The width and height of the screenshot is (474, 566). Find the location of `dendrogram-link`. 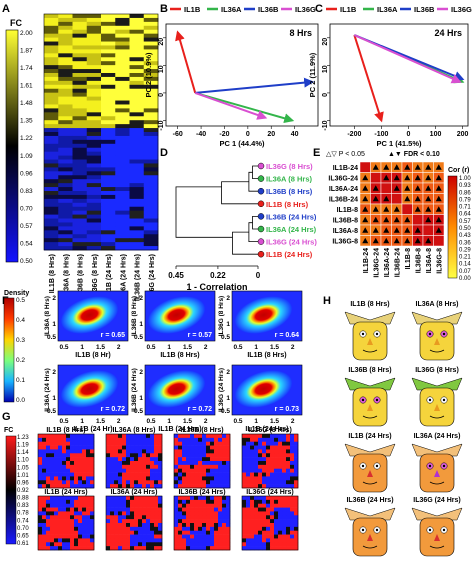

dendrogram-link is located at coordinates (255, 172).